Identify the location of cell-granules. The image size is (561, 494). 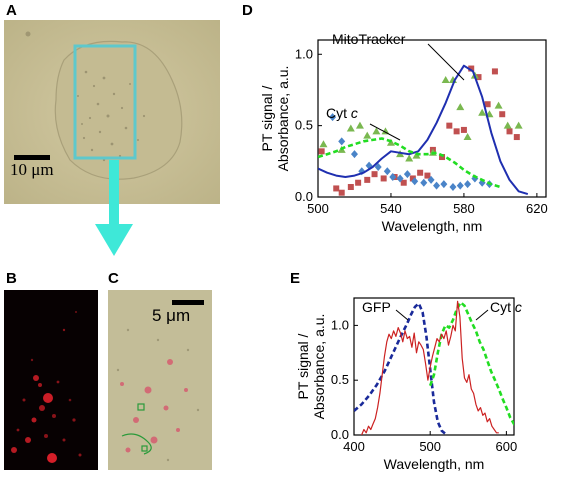
(111, 116).